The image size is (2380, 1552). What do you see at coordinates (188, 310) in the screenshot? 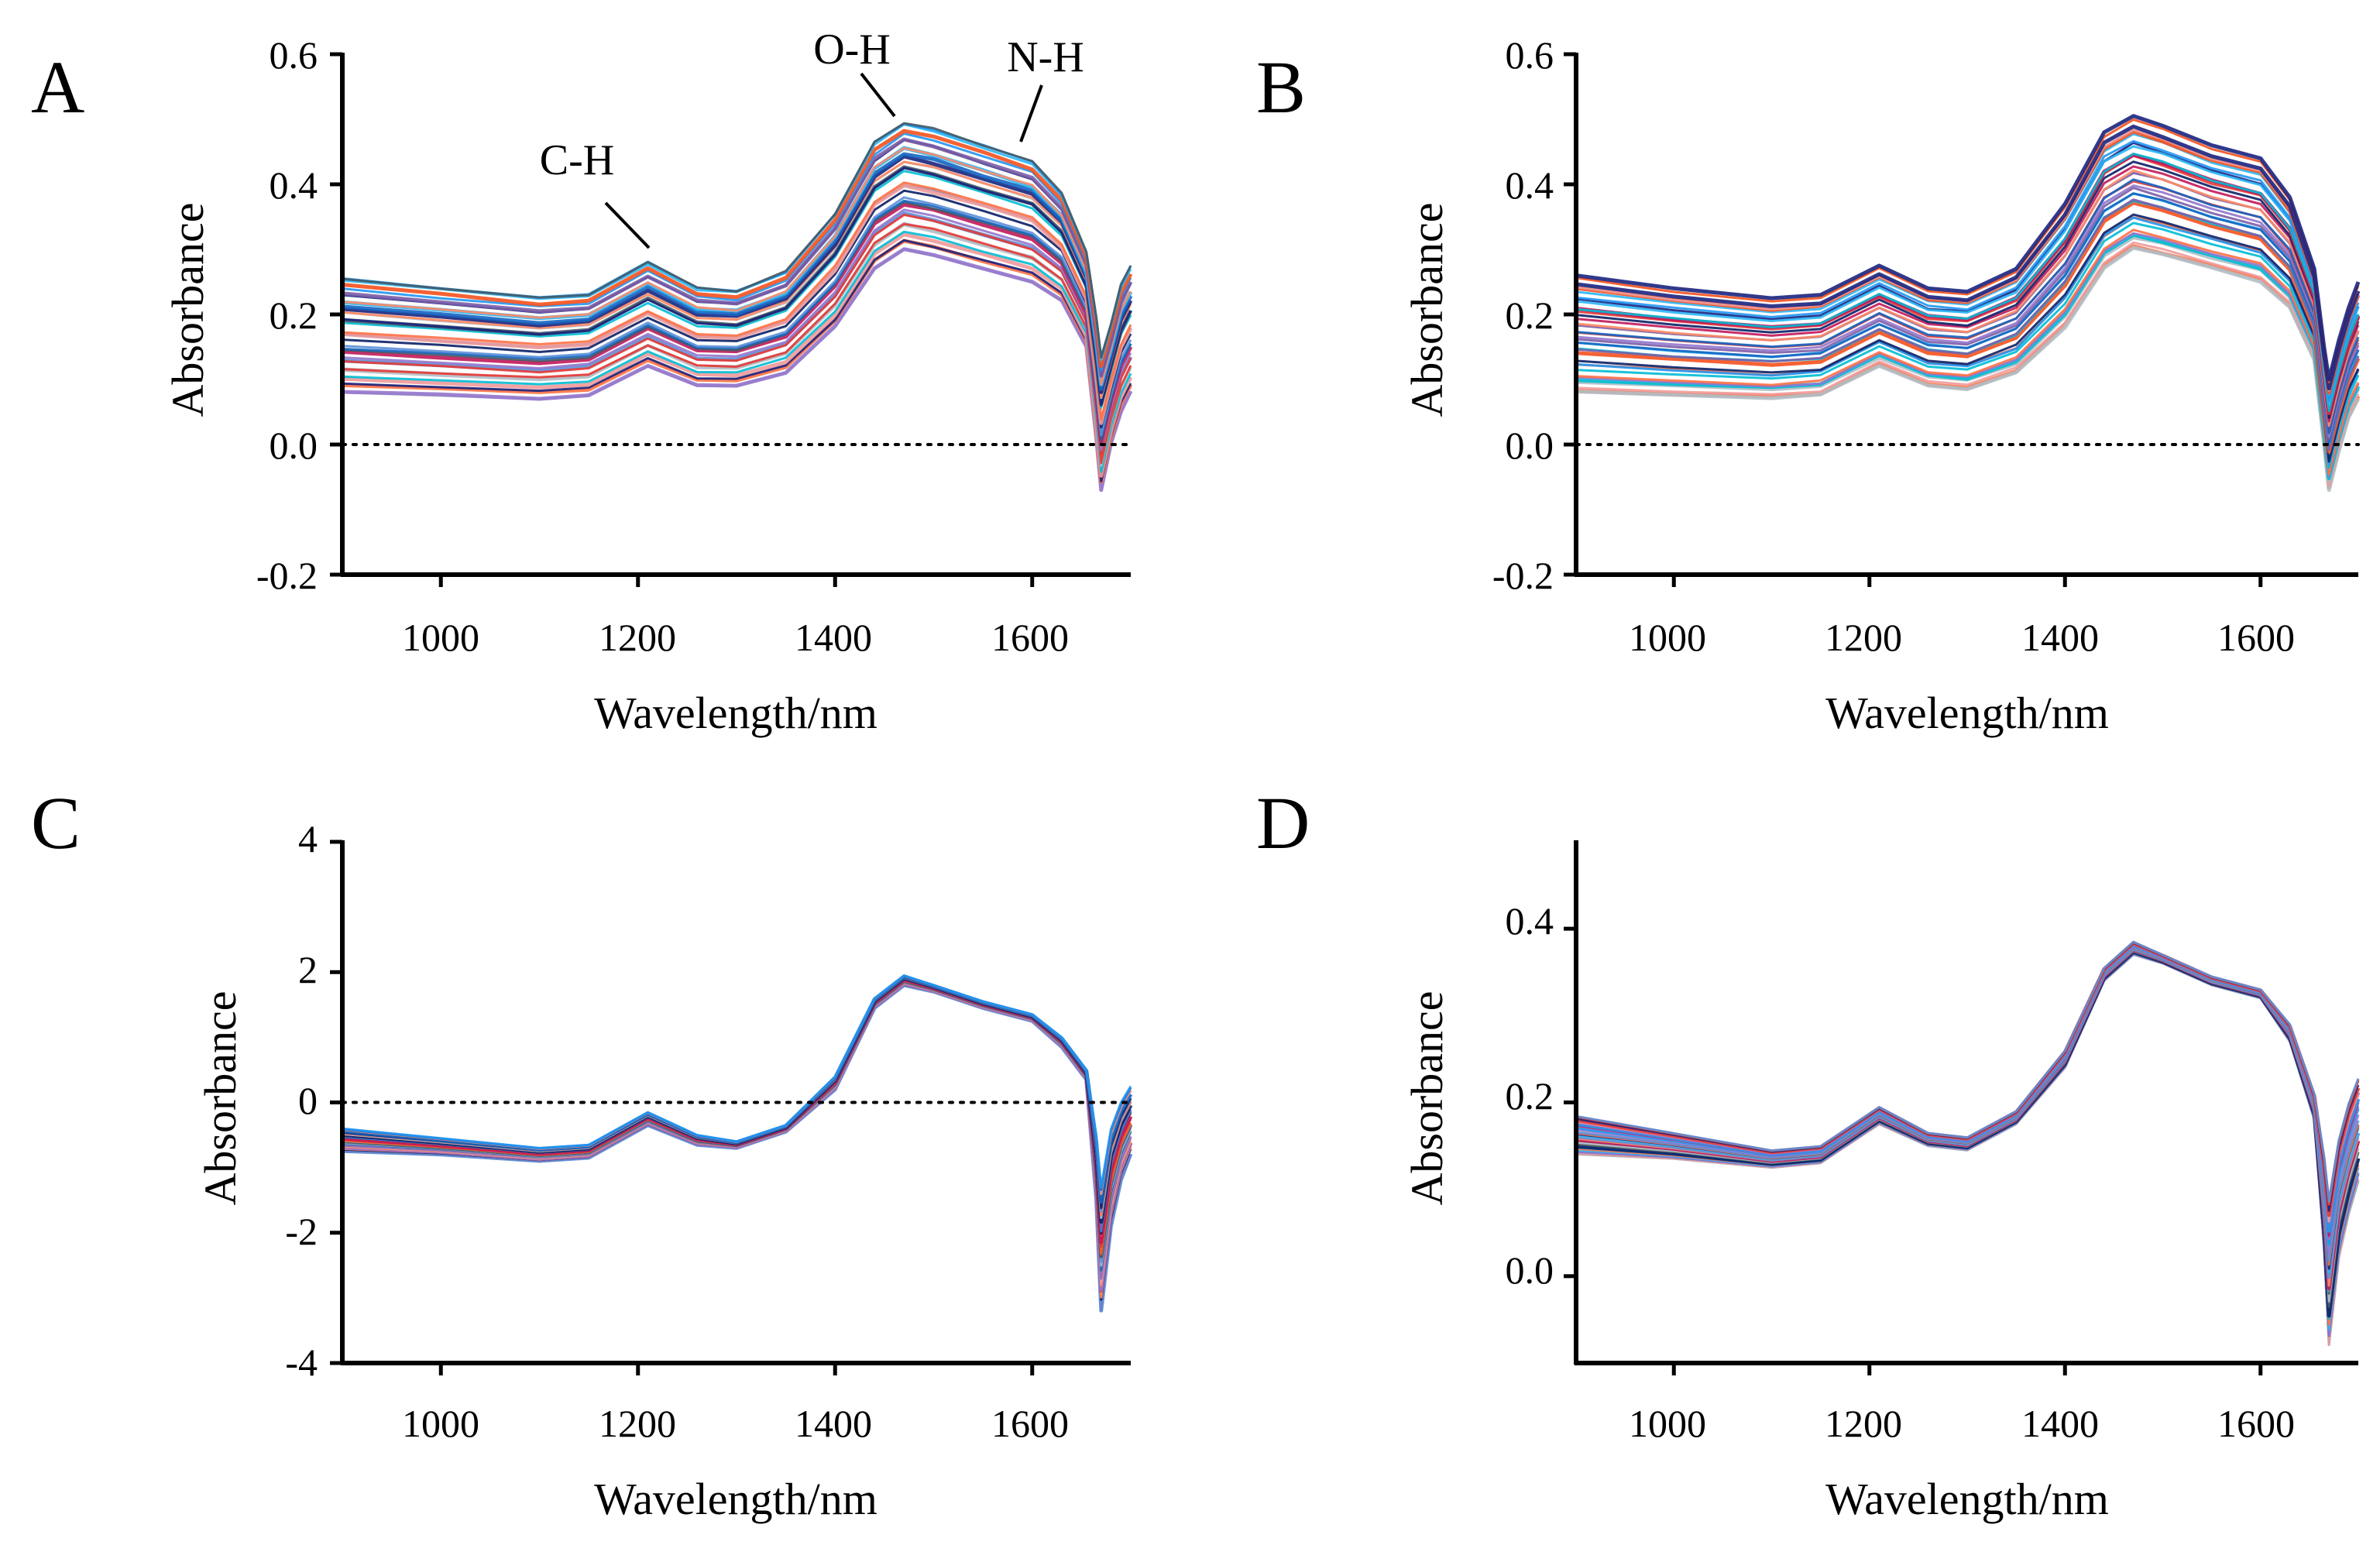
I see `y-axis-title-a: Absorbance` at bounding box center [188, 310].